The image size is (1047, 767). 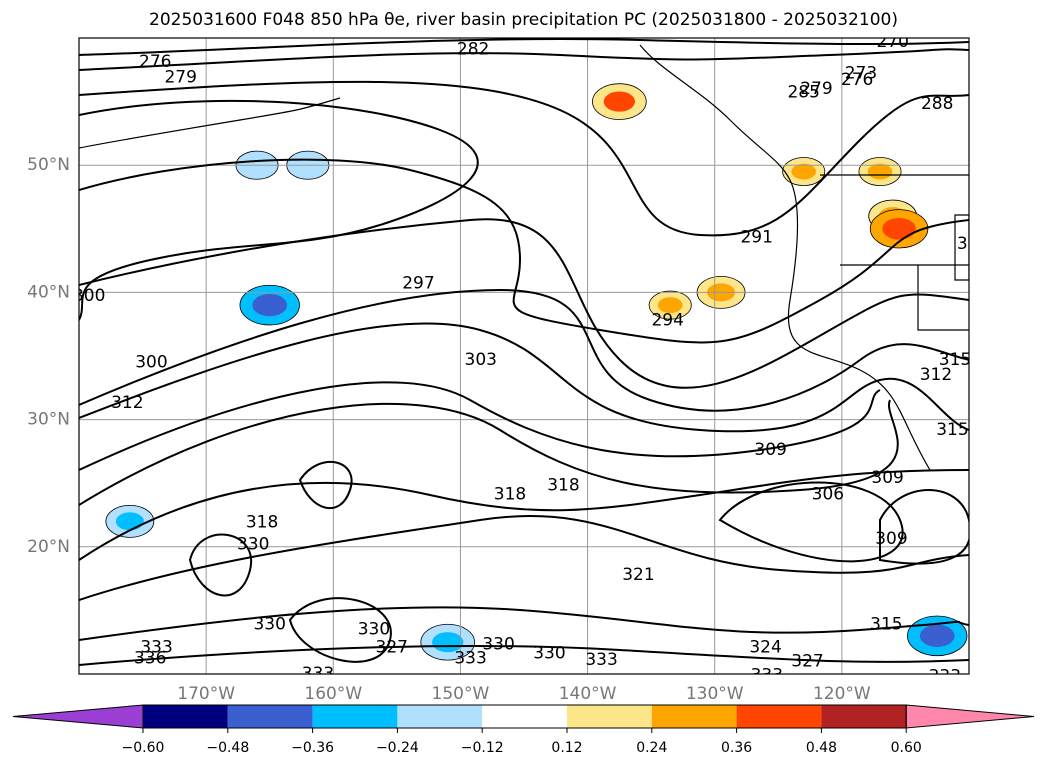 What do you see at coordinates (48, 165) in the screenshot?
I see `lat-tick-label: 50°N` at bounding box center [48, 165].